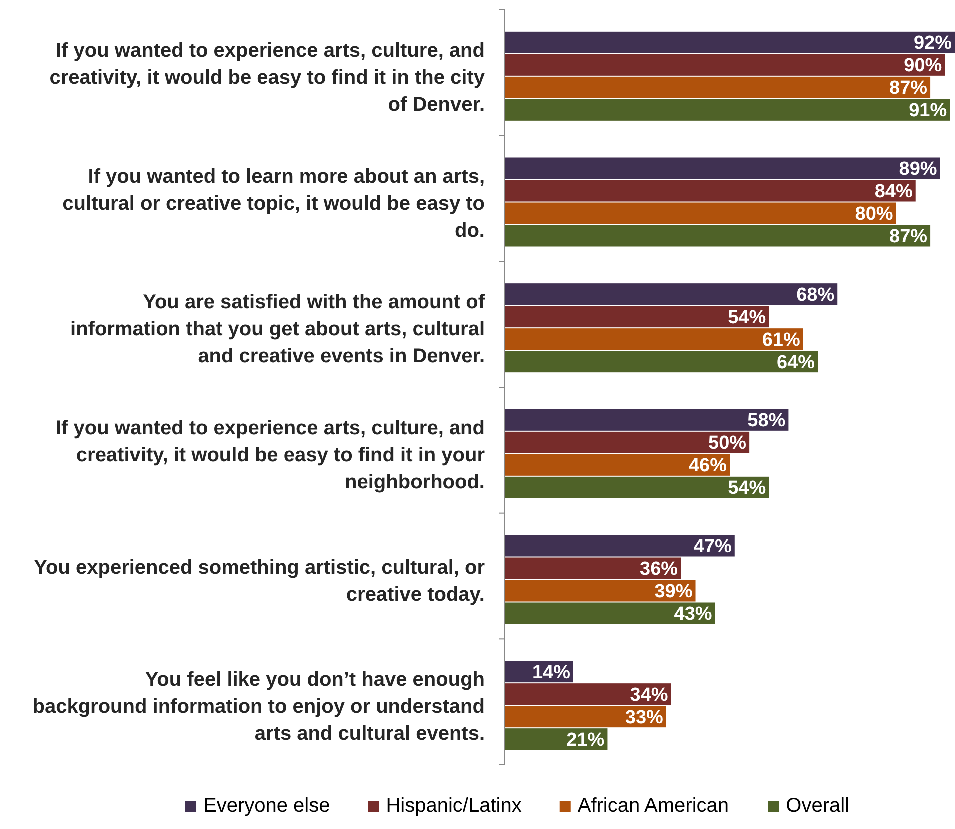 The height and width of the screenshot is (829, 955). What do you see at coordinates (654, 806) in the screenshot?
I see `legend-label: African American` at bounding box center [654, 806].